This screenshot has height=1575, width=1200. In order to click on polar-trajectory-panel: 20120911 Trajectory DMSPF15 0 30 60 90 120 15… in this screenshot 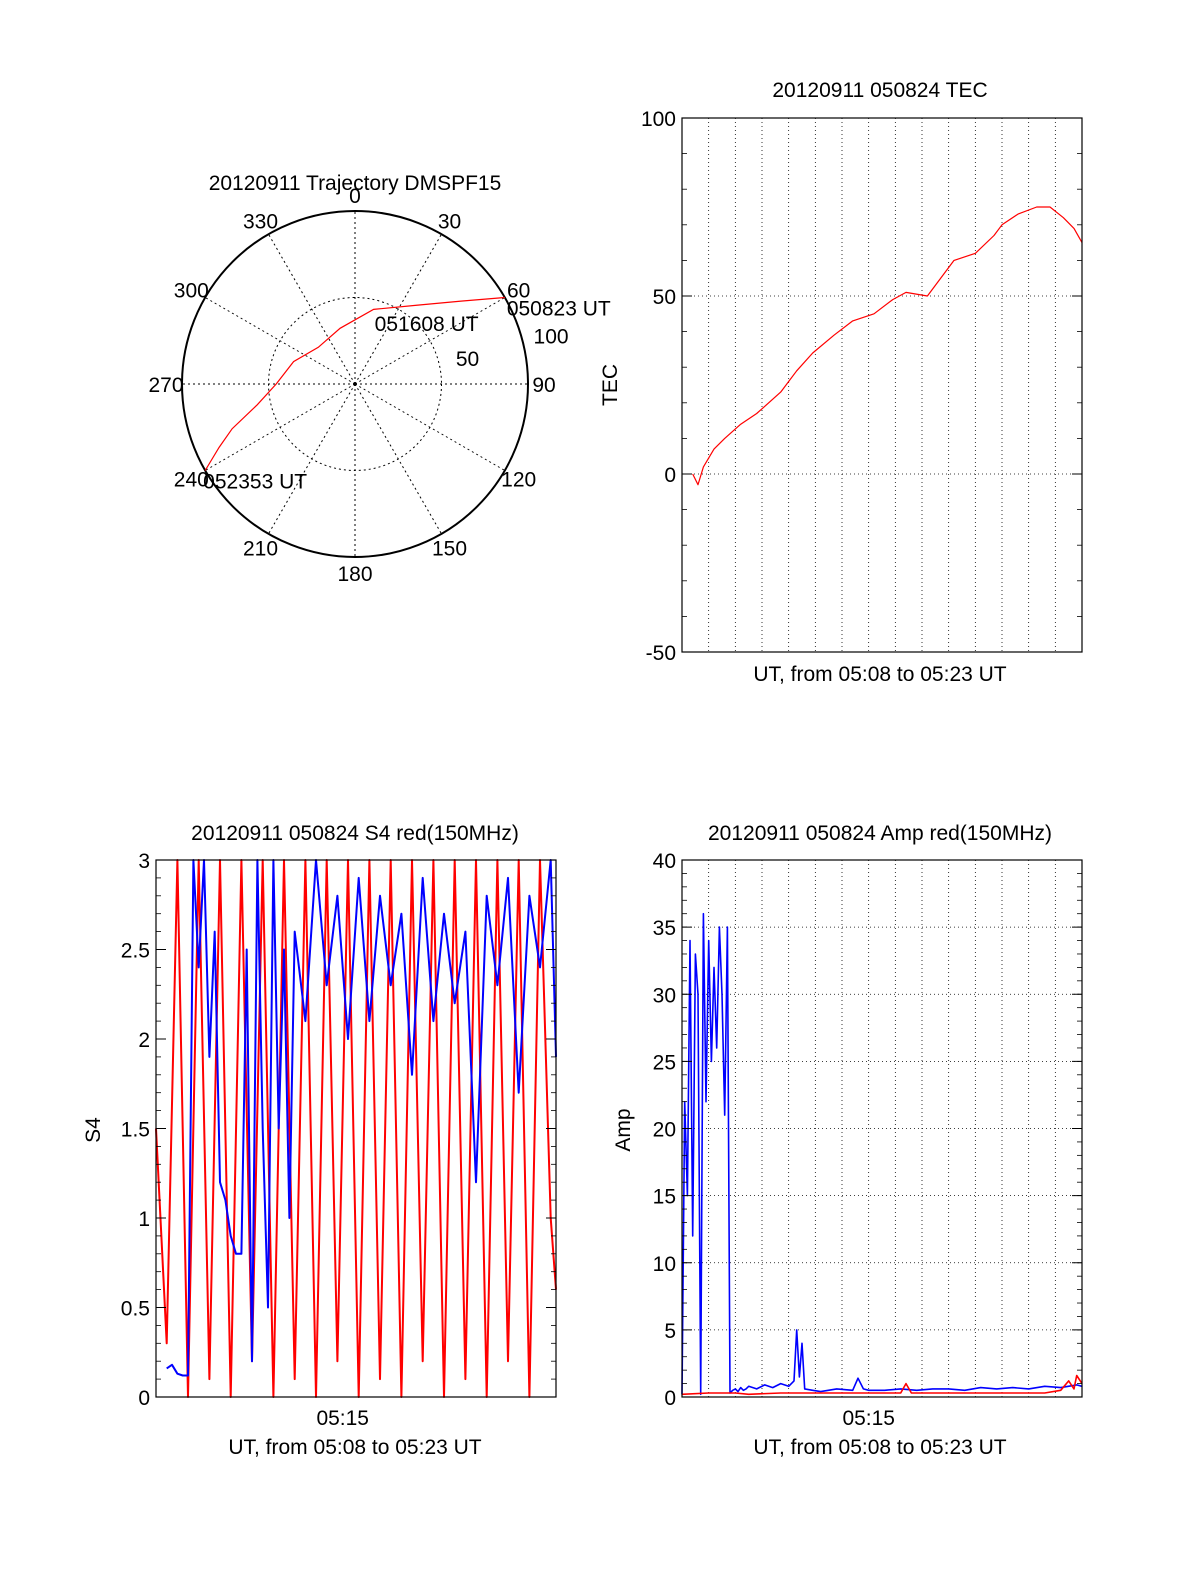, I will do `click(379, 379)`.